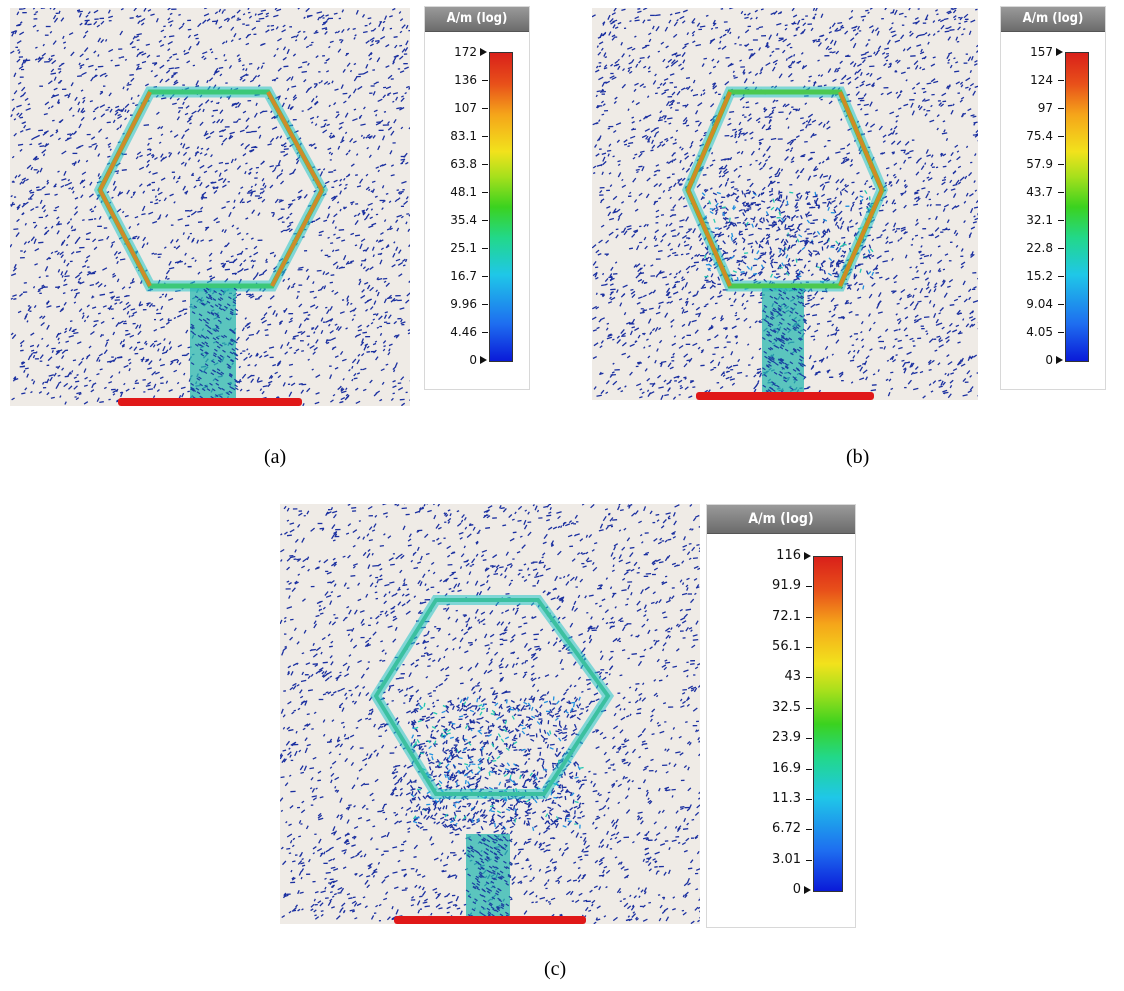 Image resolution: width=1124 pixels, height=991 pixels. I want to click on legend-tick-label: 56.1, so click(786, 647).